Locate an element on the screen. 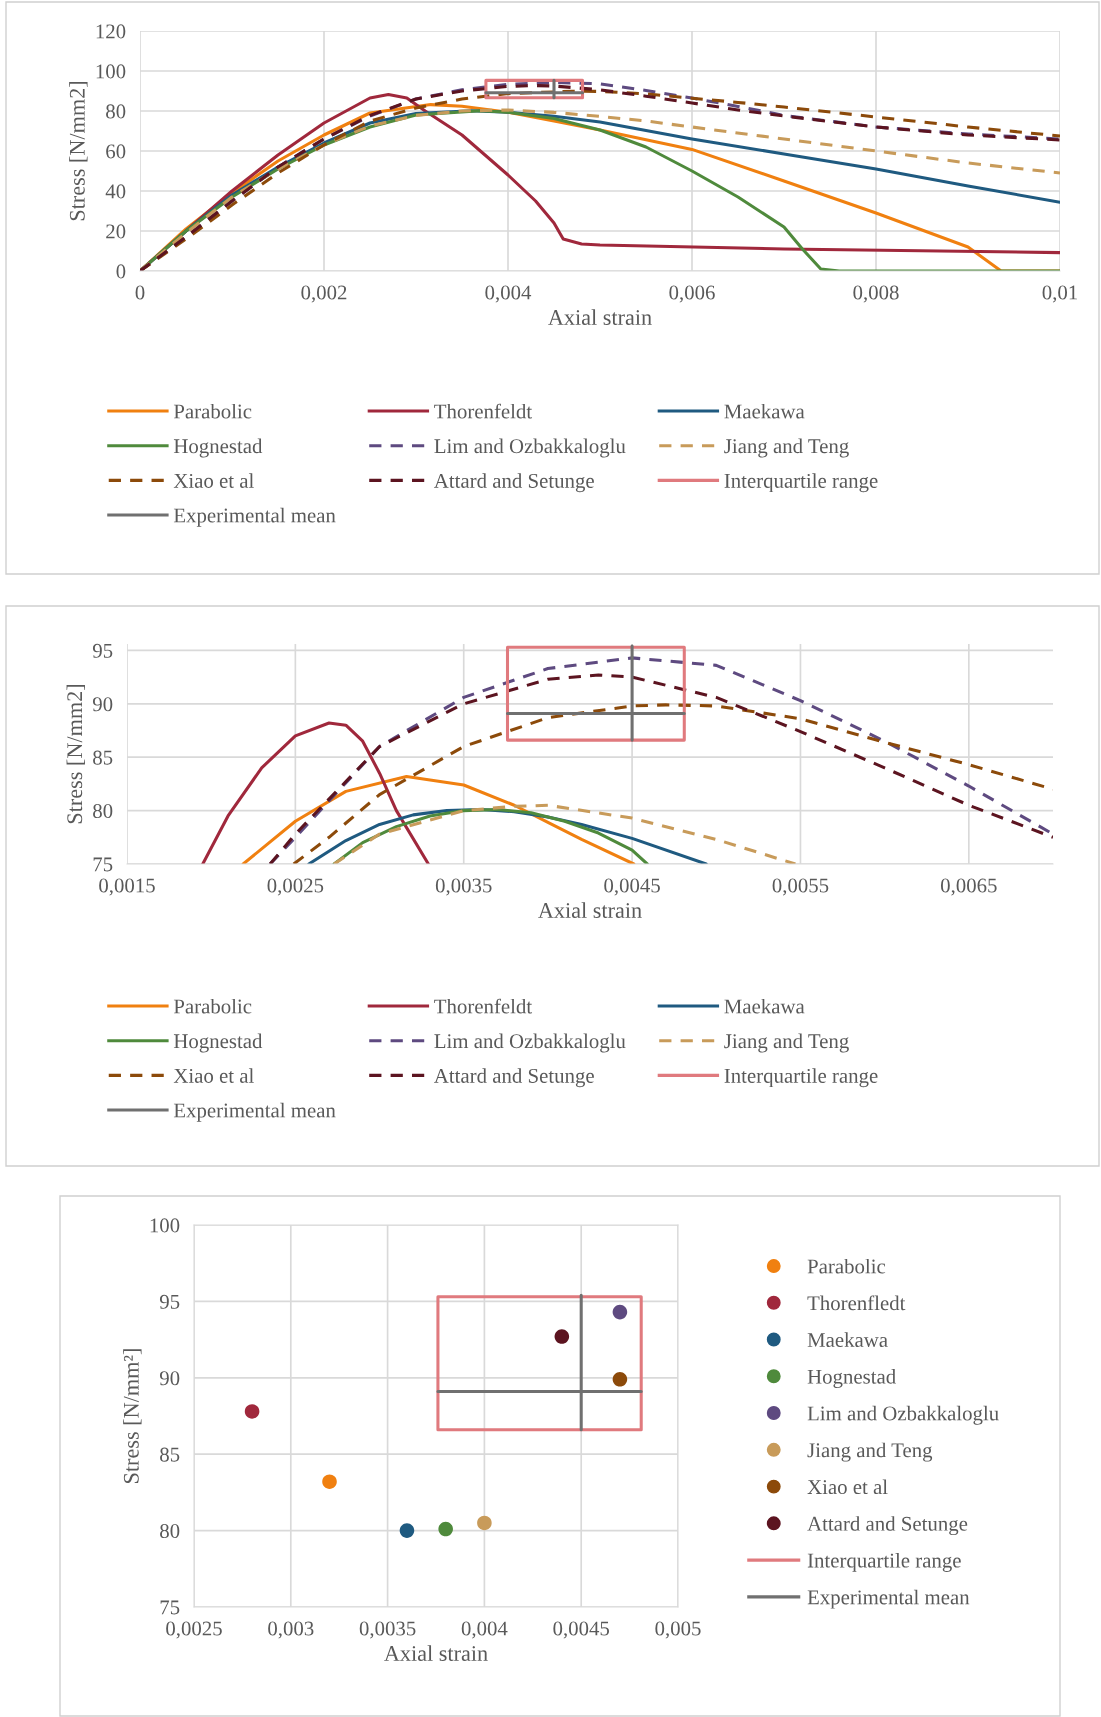 The height and width of the screenshot is (1717, 1101). y-tick-label: 40 is located at coordinates (115, 191).